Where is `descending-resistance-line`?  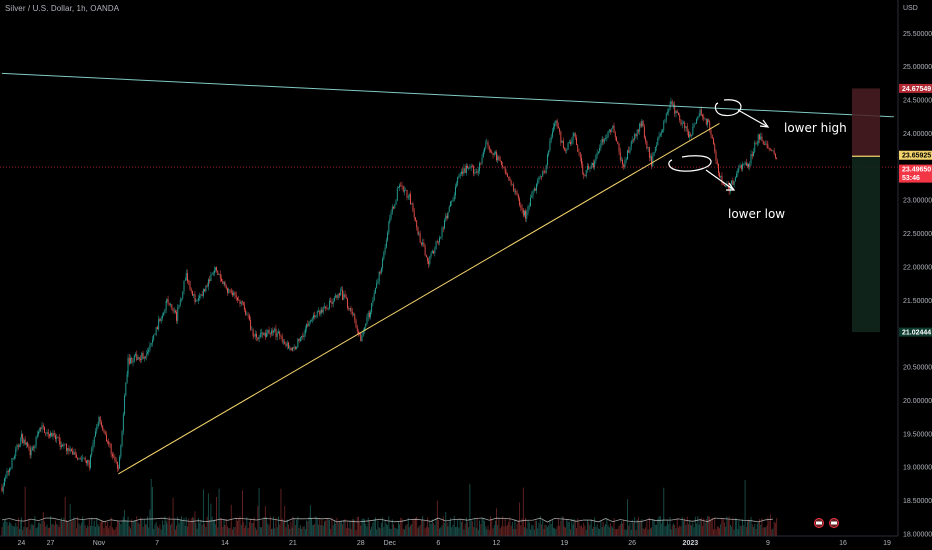
descending-resistance-line is located at coordinates (447, 95).